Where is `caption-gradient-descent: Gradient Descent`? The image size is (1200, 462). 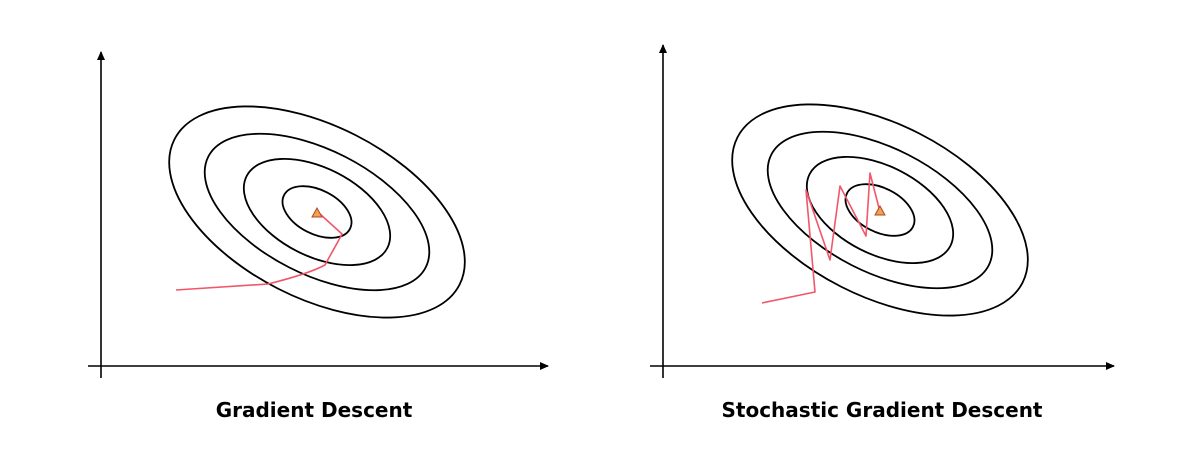 caption-gradient-descent: Gradient Descent is located at coordinates (314, 410).